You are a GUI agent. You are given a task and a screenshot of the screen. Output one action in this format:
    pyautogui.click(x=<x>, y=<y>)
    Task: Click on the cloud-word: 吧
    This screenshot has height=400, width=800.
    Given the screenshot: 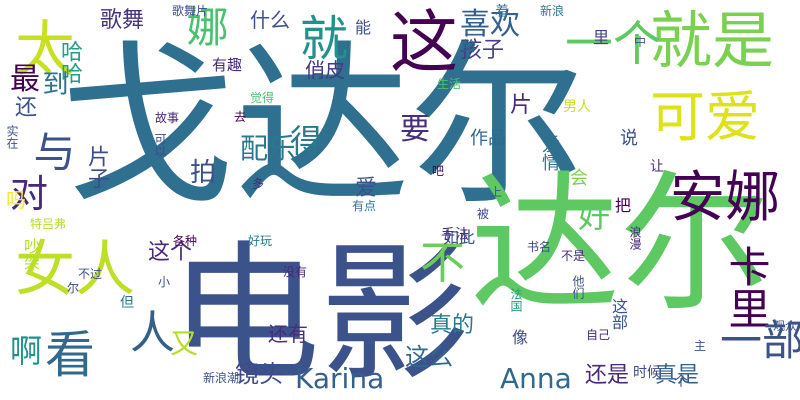 What is the action you would take?
    pyautogui.click(x=438, y=171)
    